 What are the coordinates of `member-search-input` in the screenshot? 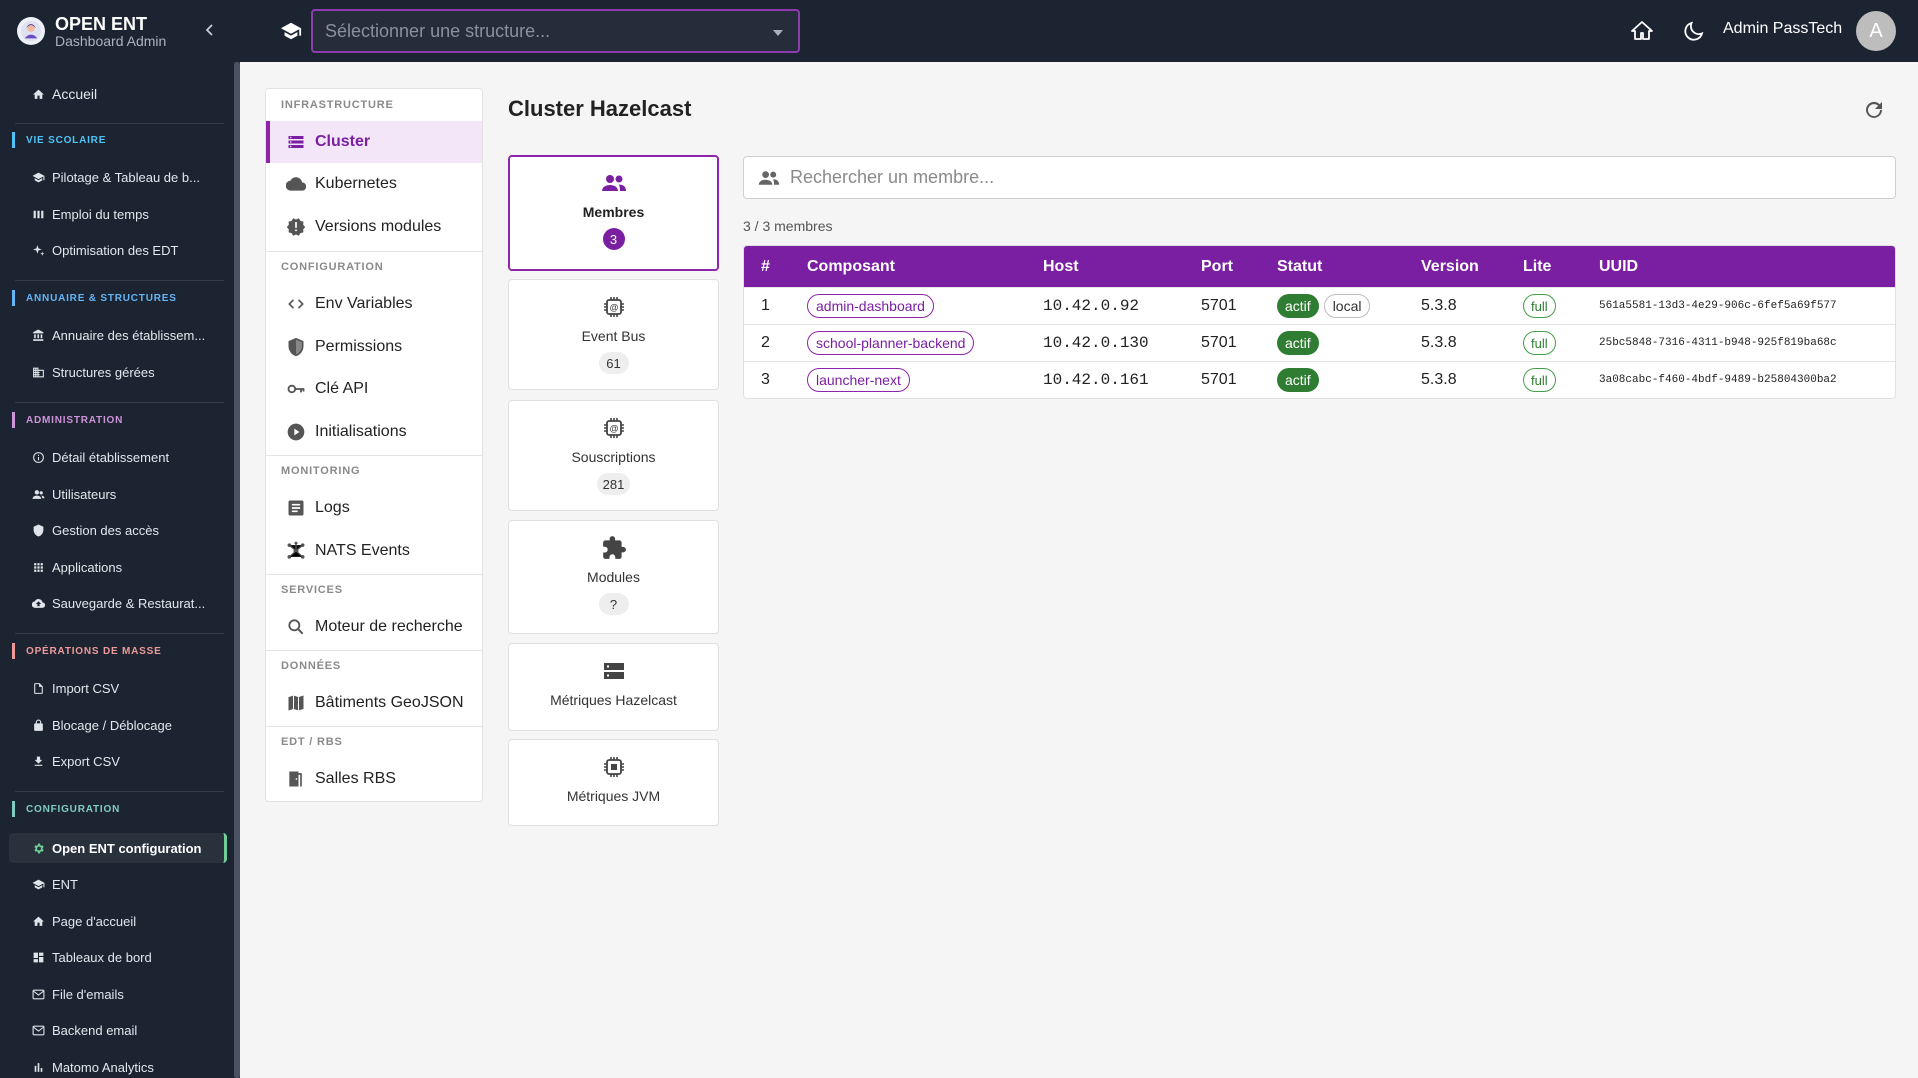 It's located at (1330, 177).